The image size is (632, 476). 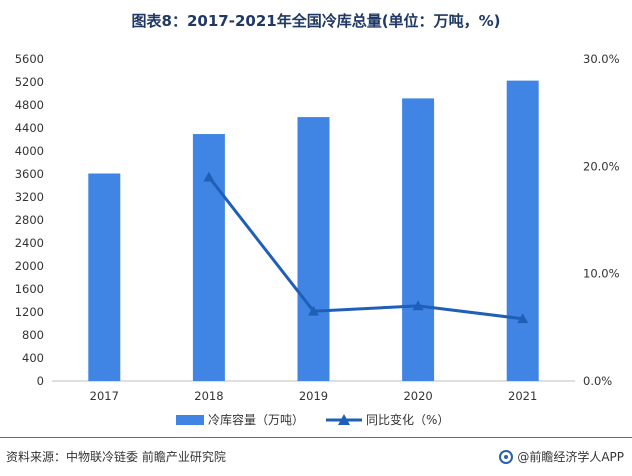 What do you see at coordinates (33, 358) in the screenshot?
I see `y-left-tick-label: 400` at bounding box center [33, 358].